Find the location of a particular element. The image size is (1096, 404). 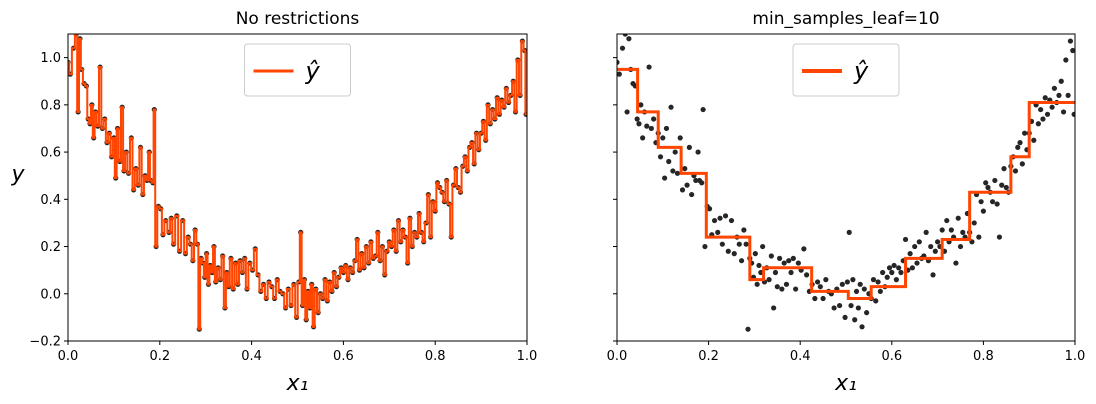

legend-label: ŷ is located at coordinates (861, 71).